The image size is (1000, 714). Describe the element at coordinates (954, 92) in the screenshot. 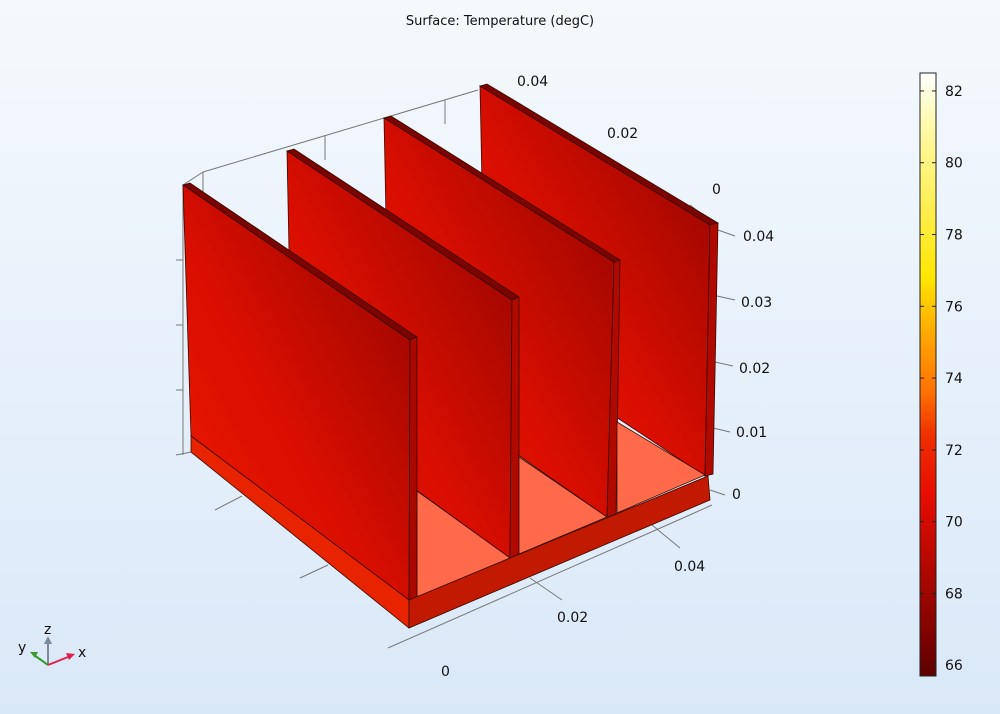

I see `colorbar-tick-label: 82` at that location.